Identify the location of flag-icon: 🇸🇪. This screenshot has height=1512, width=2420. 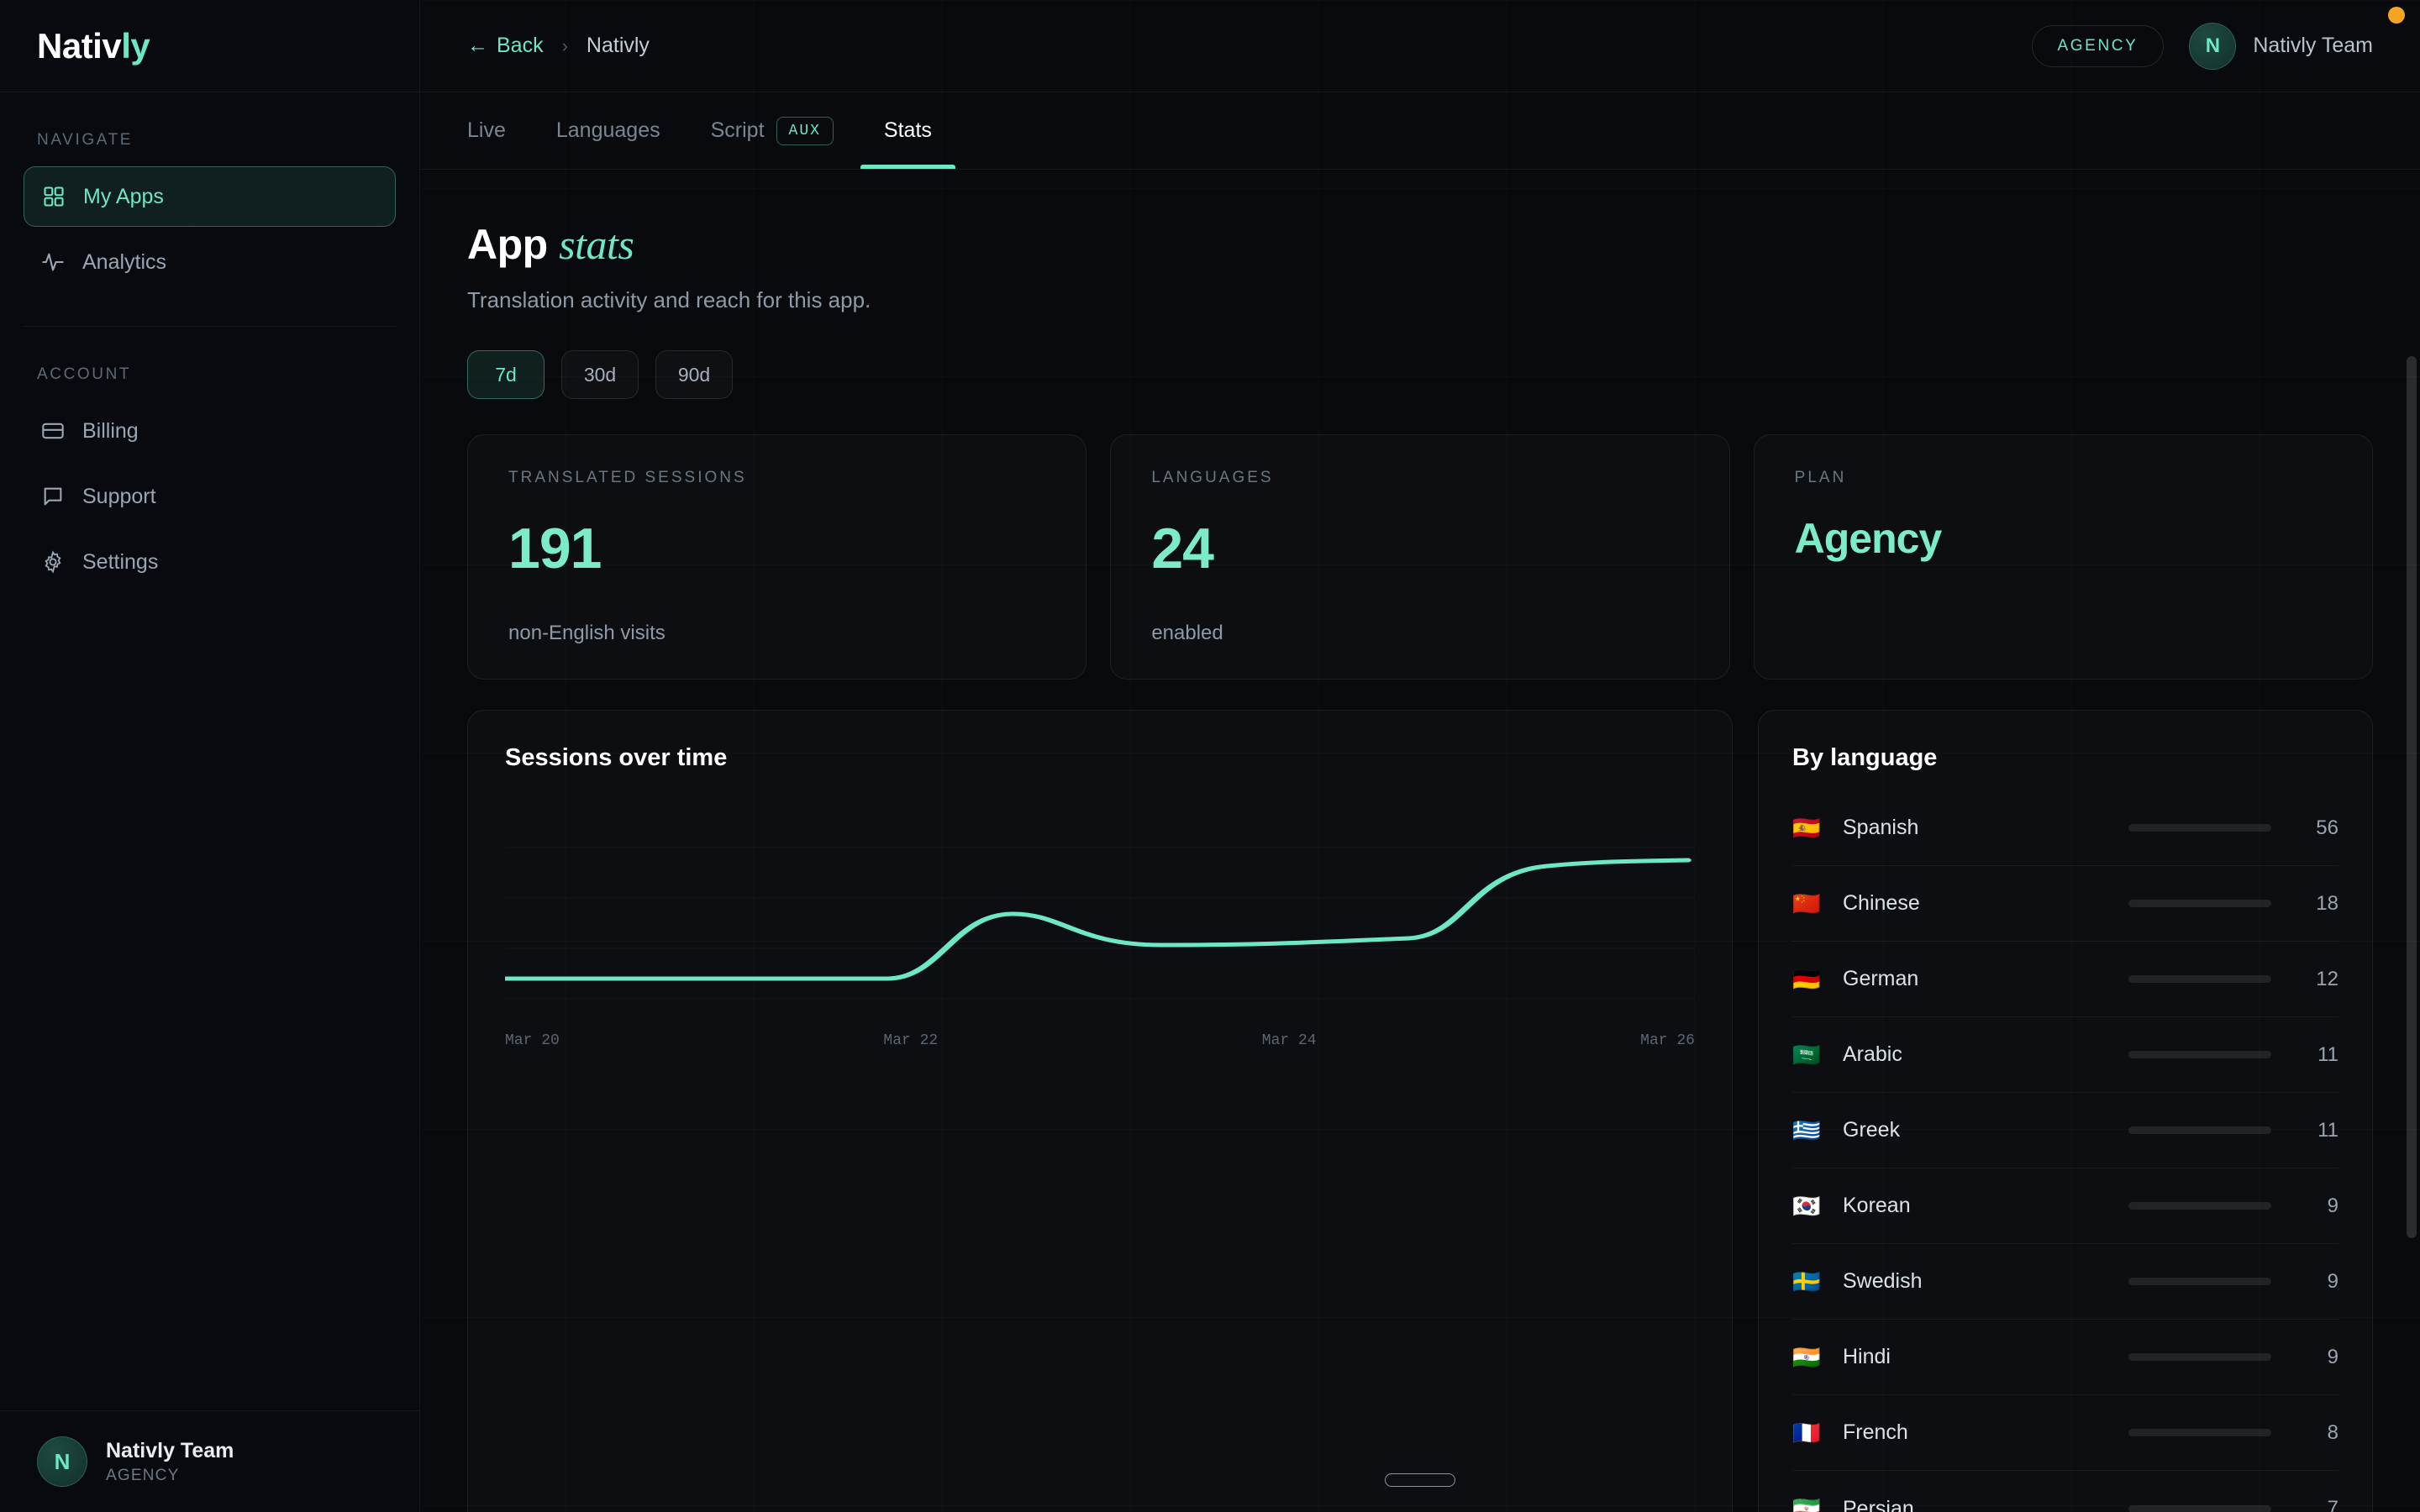
(1806, 1281).